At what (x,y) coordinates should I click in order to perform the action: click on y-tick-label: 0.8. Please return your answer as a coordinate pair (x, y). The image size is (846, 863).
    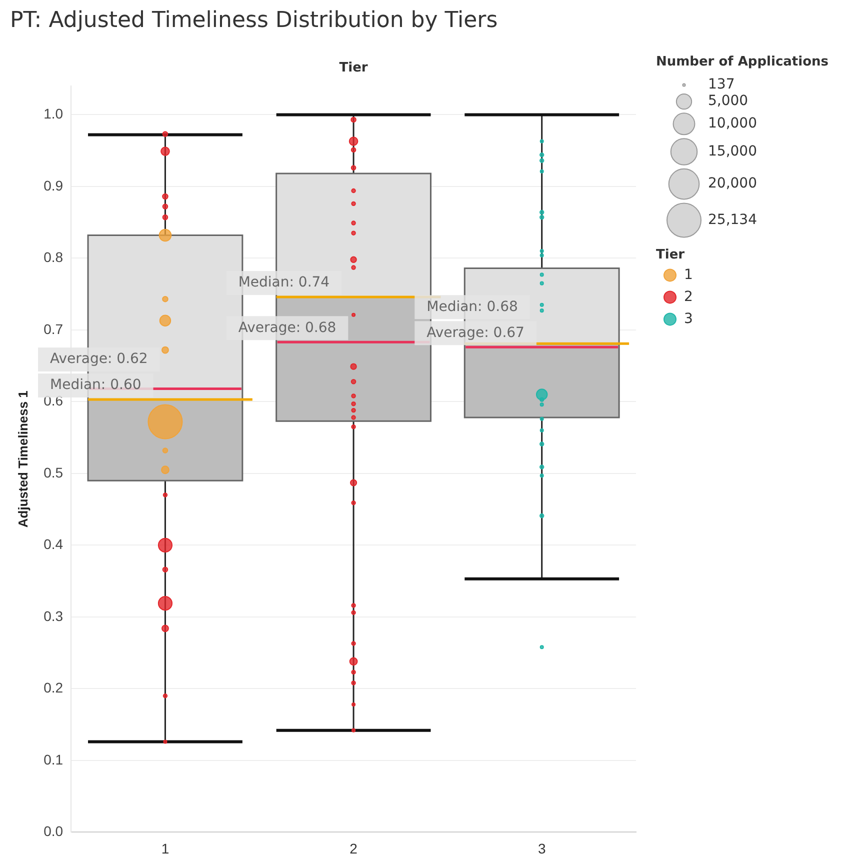
    Looking at the image, I should click on (54, 257).